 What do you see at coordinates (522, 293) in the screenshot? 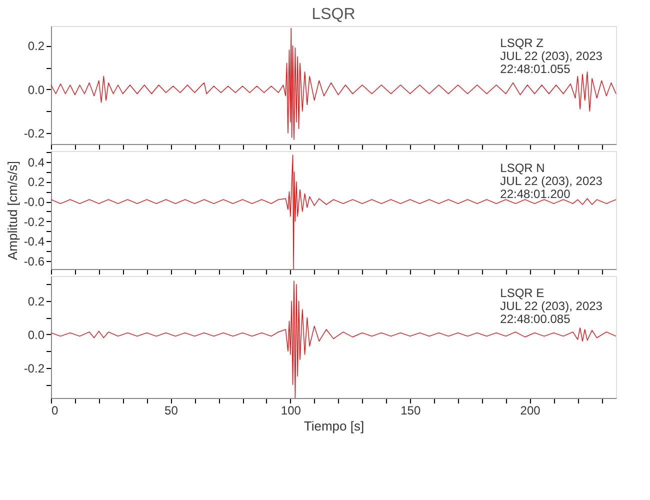
I see `annotation: LSQR E` at bounding box center [522, 293].